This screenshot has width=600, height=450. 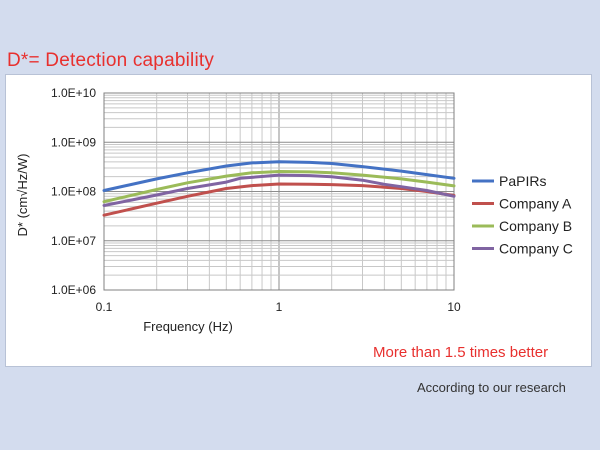 I want to click on legend-label-company-a: Company A, so click(x=535, y=204).